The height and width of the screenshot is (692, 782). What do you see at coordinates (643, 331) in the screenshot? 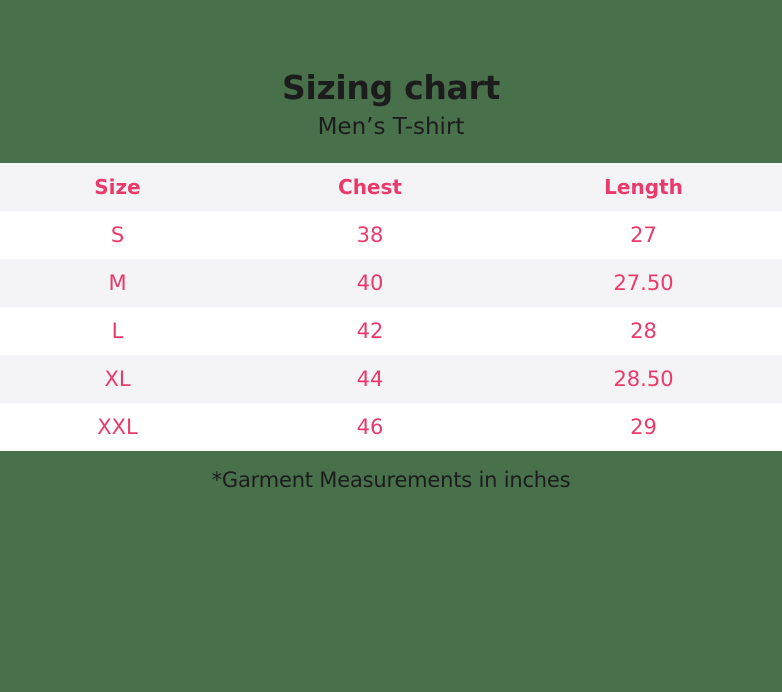
I see `cell-length: 28` at bounding box center [643, 331].